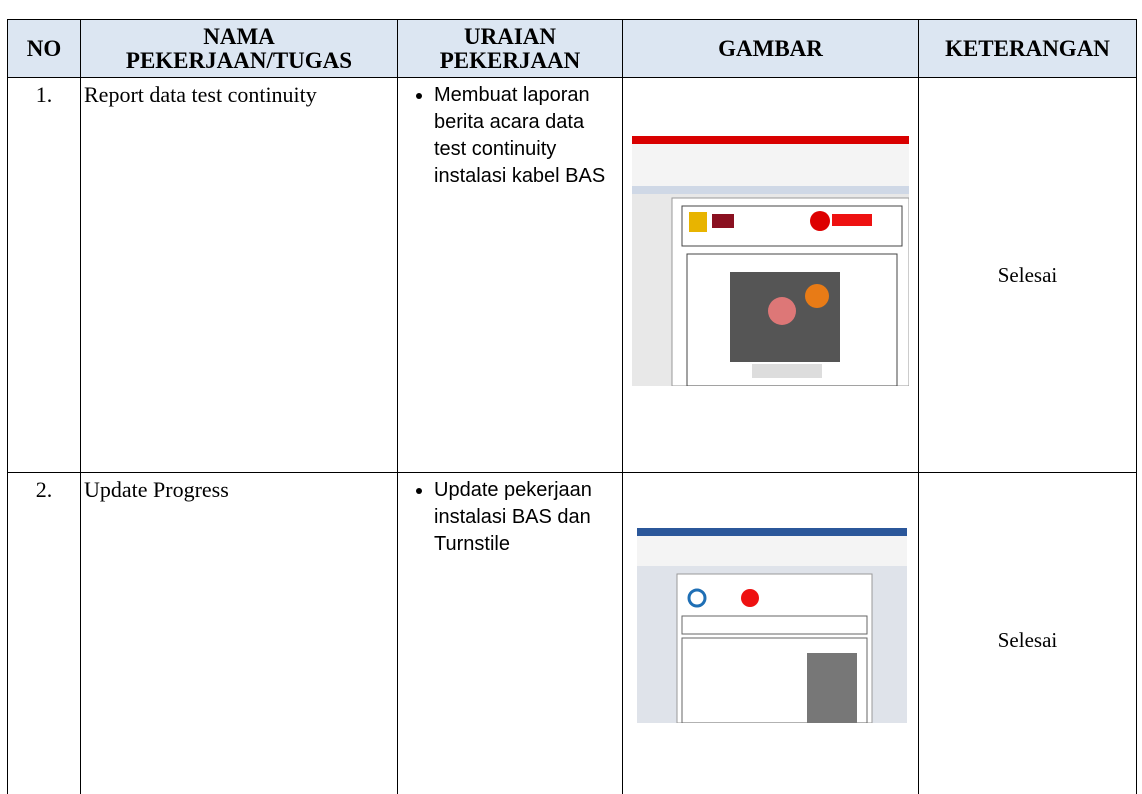 The height and width of the screenshot is (794, 1142). What do you see at coordinates (44, 275) in the screenshot?
I see `row-number: 1.` at bounding box center [44, 275].